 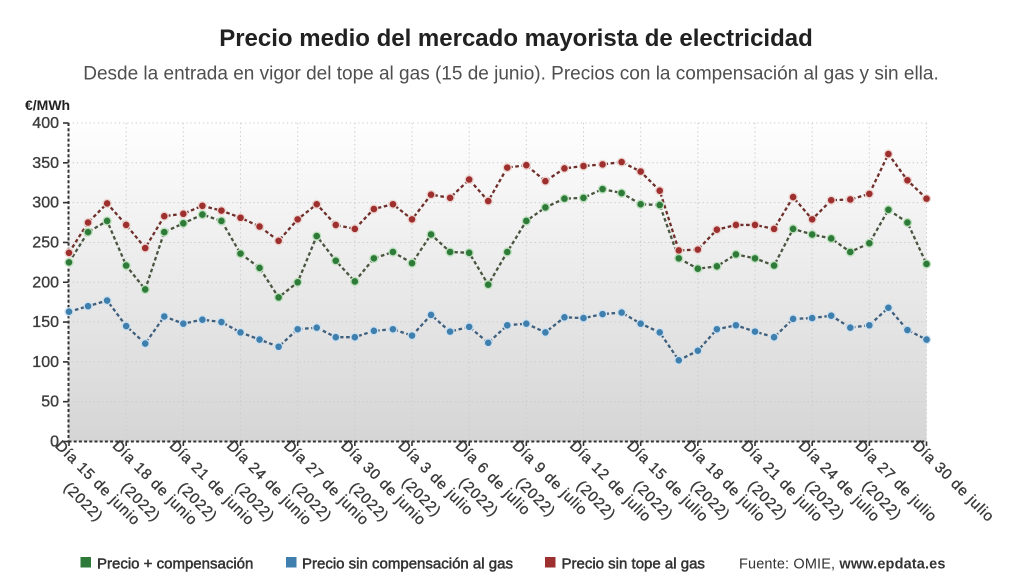 I want to click on svg-text: 100, so click(x=45, y=362).